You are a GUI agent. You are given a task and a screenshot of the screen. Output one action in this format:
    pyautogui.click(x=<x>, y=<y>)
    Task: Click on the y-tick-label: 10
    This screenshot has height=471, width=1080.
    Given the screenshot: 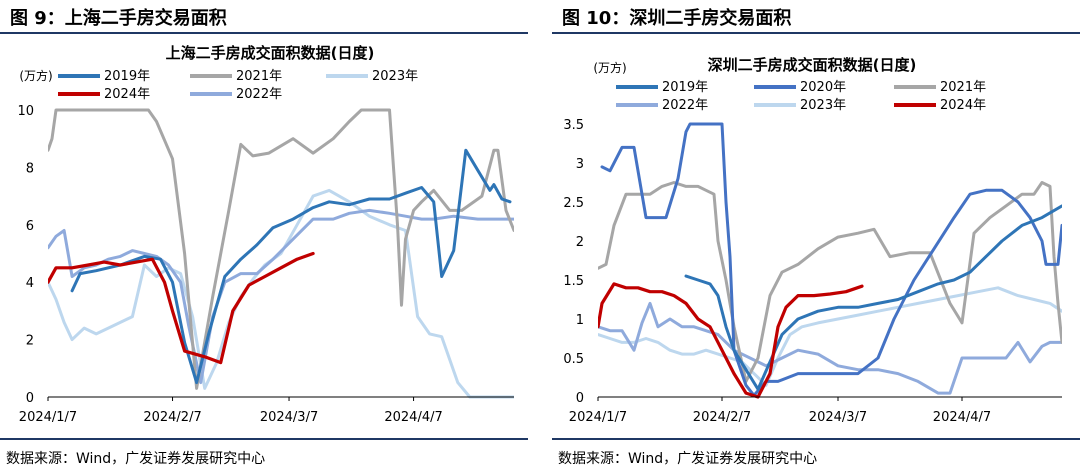 What is the action you would take?
    pyautogui.click(x=25, y=111)
    